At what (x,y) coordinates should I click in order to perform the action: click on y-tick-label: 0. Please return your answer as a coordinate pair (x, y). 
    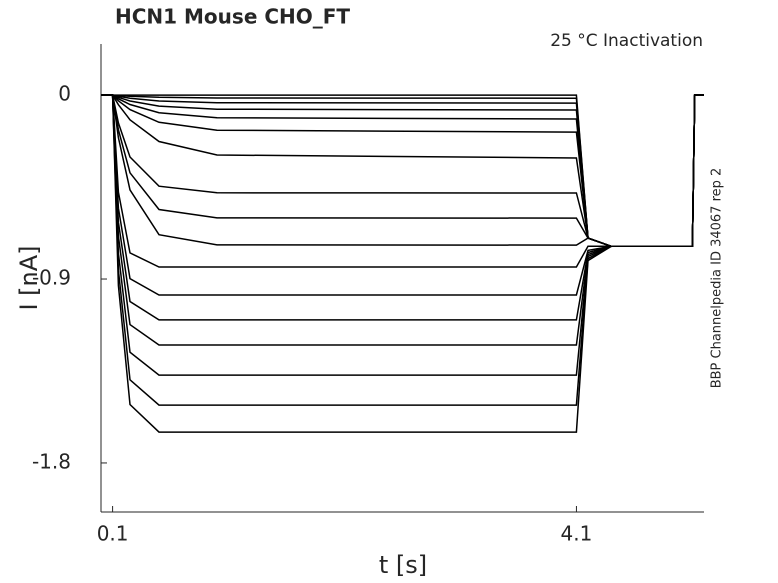
    Looking at the image, I should click on (64, 94).